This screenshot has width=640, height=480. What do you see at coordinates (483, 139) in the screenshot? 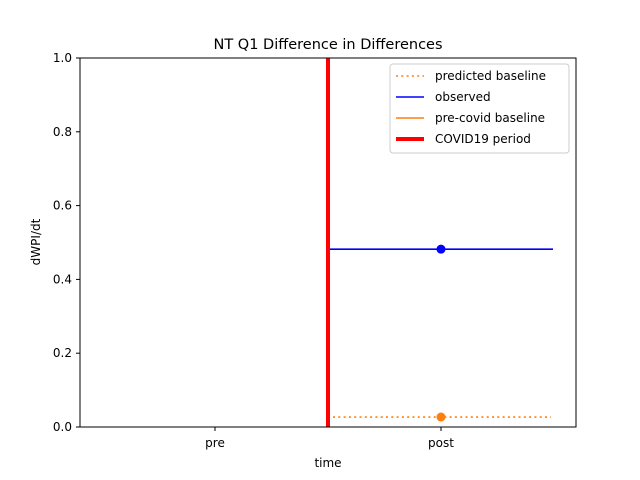
I see `legend-label-3: COVID19 period` at bounding box center [483, 139].